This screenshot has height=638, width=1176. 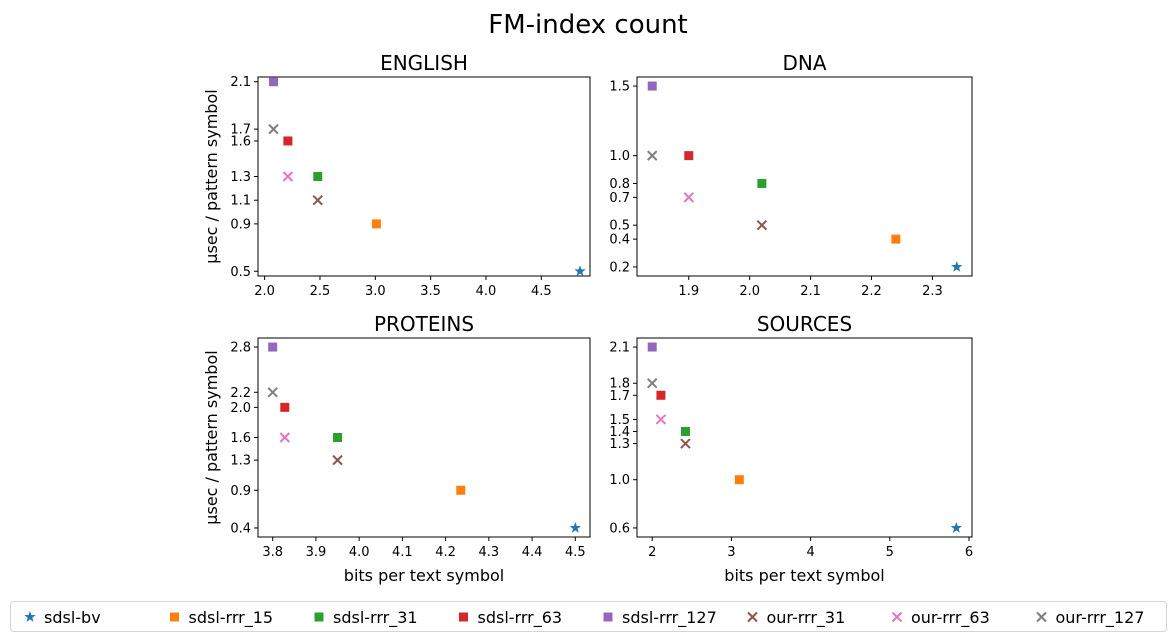 What do you see at coordinates (221, 618) in the screenshot?
I see `legend-item: sdsl-rrr_15` at bounding box center [221, 618].